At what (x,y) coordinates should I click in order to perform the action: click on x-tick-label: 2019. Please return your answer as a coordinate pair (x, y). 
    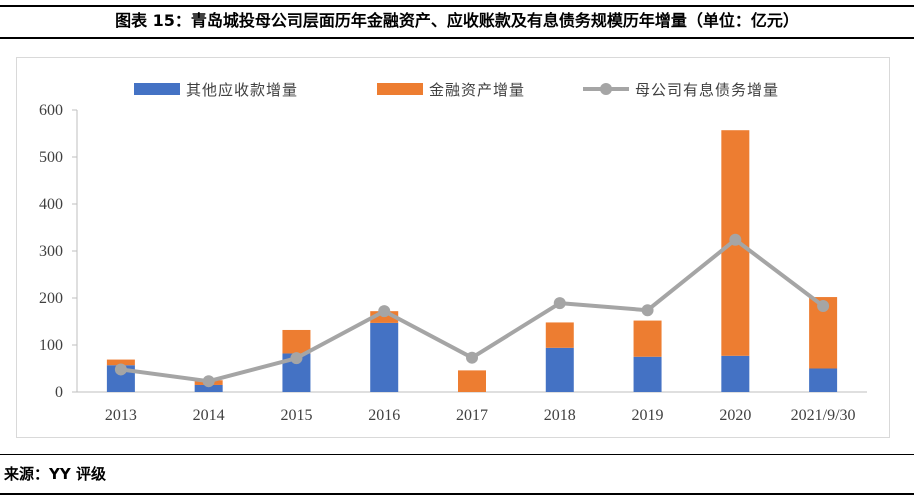
    Looking at the image, I should click on (648, 415).